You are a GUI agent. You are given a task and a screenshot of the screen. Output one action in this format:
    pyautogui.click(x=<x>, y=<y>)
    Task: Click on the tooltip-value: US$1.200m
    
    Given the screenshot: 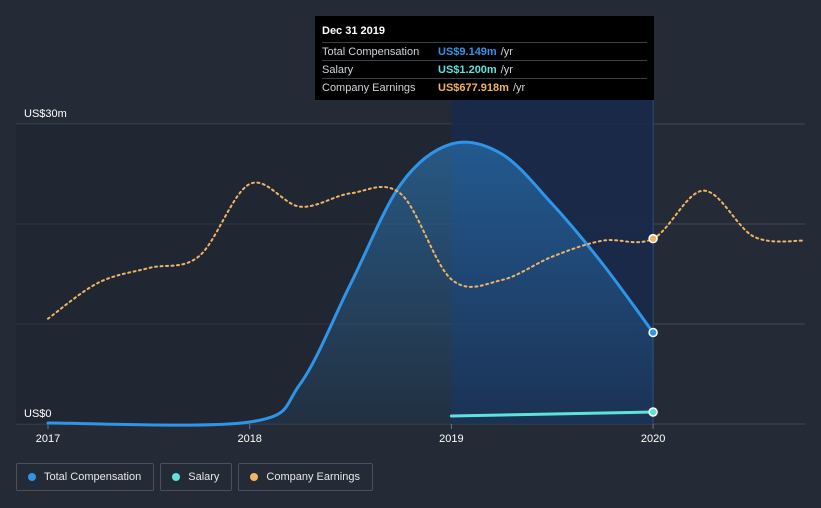 What is the action you would take?
    pyautogui.click(x=467, y=69)
    